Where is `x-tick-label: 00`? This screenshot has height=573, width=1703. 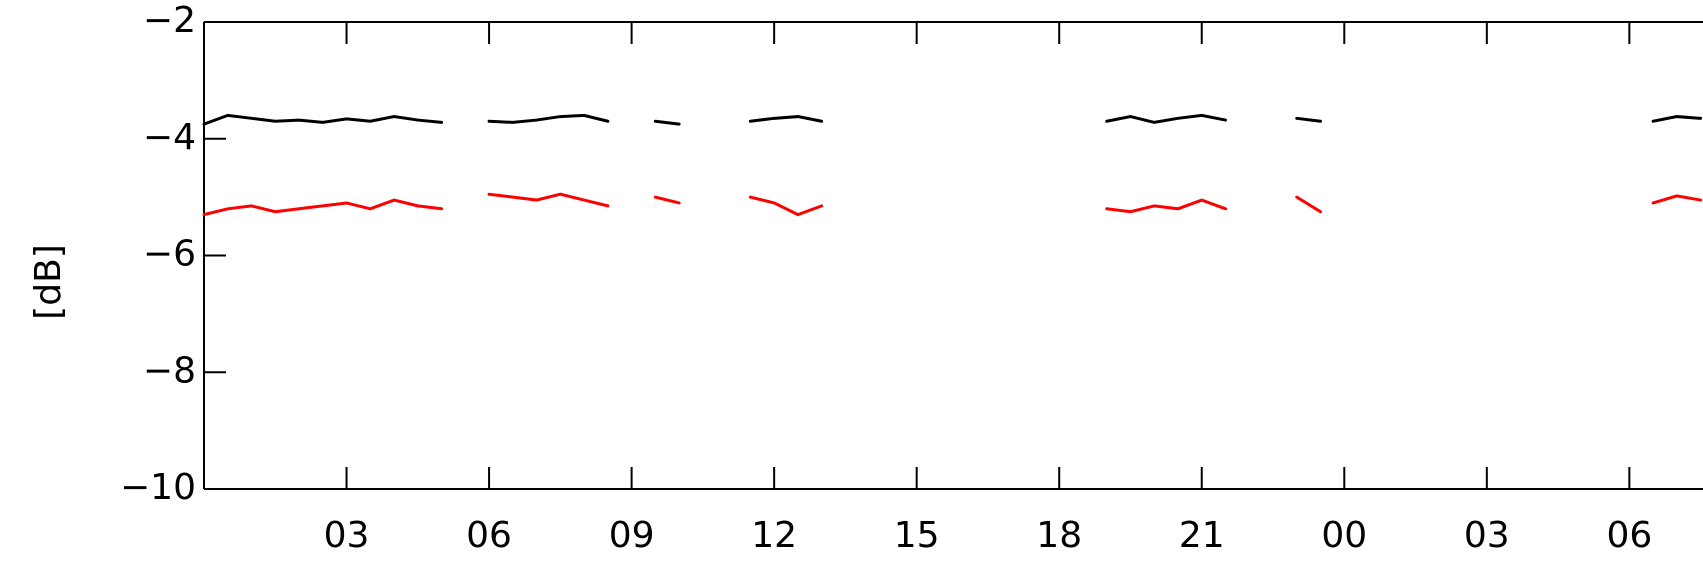
x-tick-label: 00 is located at coordinates (1344, 535).